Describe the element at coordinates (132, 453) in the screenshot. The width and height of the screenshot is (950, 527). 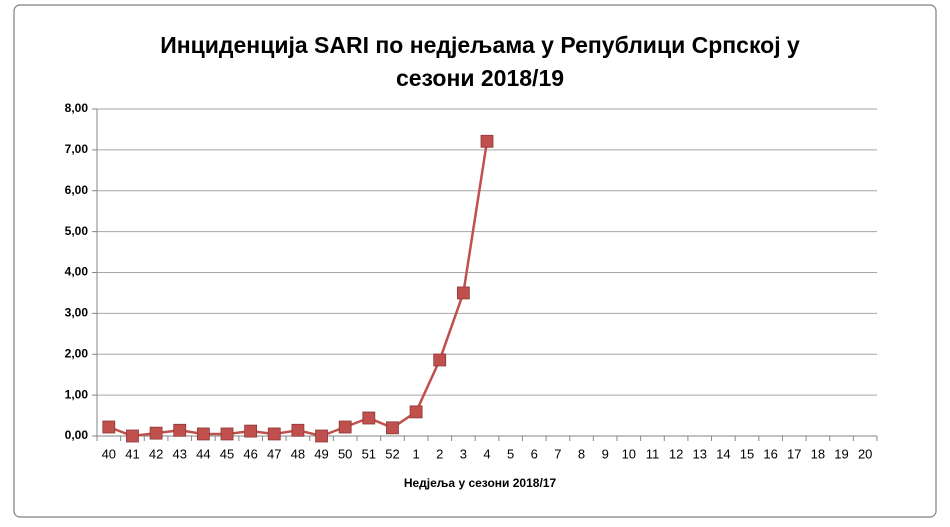
I see `x-tick-label: 41` at that location.